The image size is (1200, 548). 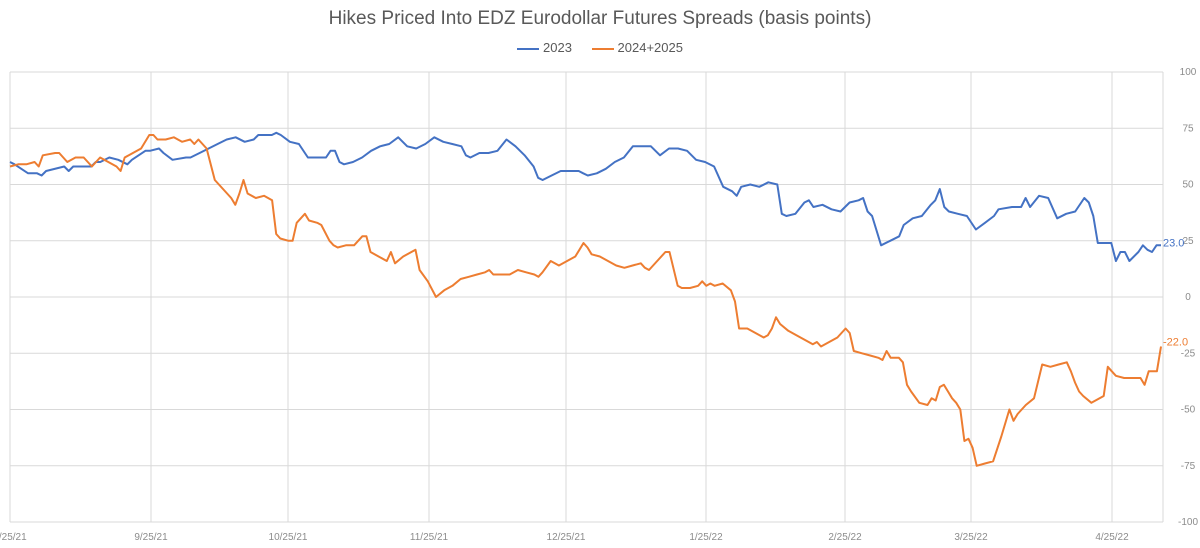 I want to click on y-tick-label: -25, so click(x=1188, y=353).